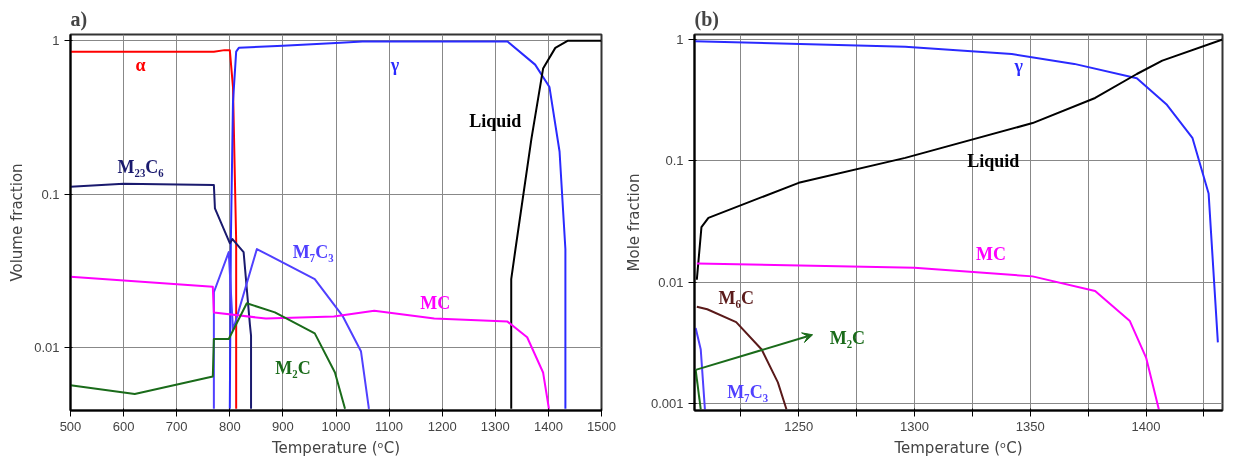 The image size is (1242, 459). I want to click on y-tick-label: 0.001, so click(667, 404).